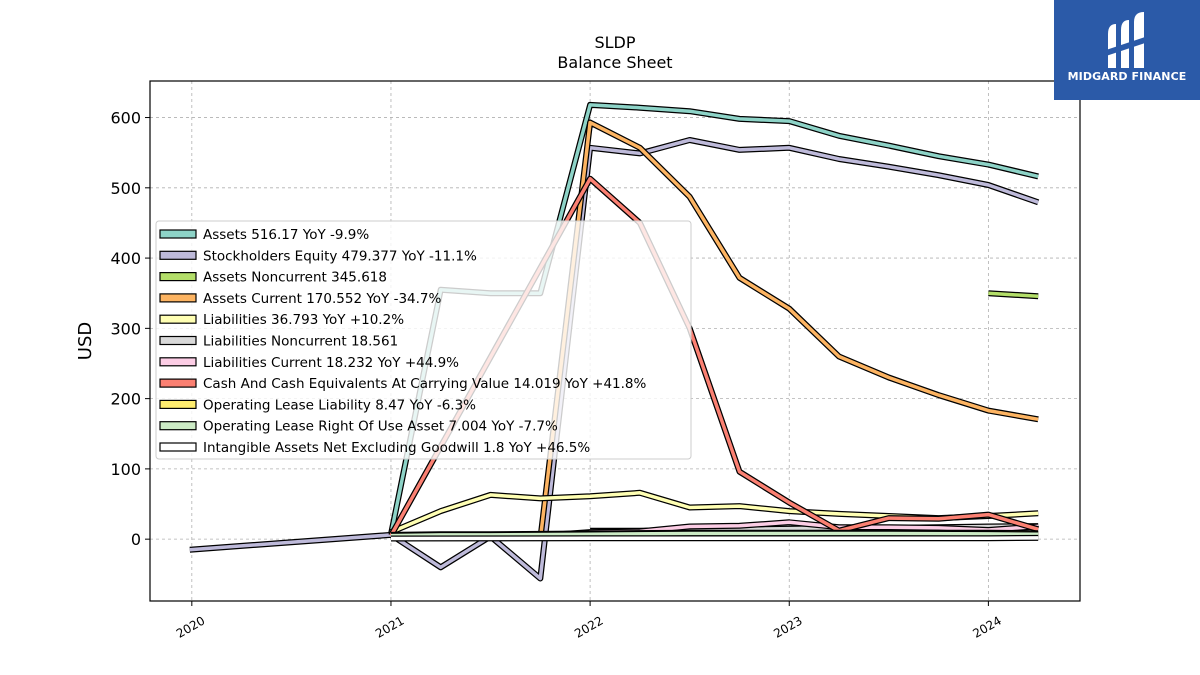 The width and height of the screenshot is (1200, 675). I want to click on series-operating-lease-right-of-use-asset, so click(714, 534).